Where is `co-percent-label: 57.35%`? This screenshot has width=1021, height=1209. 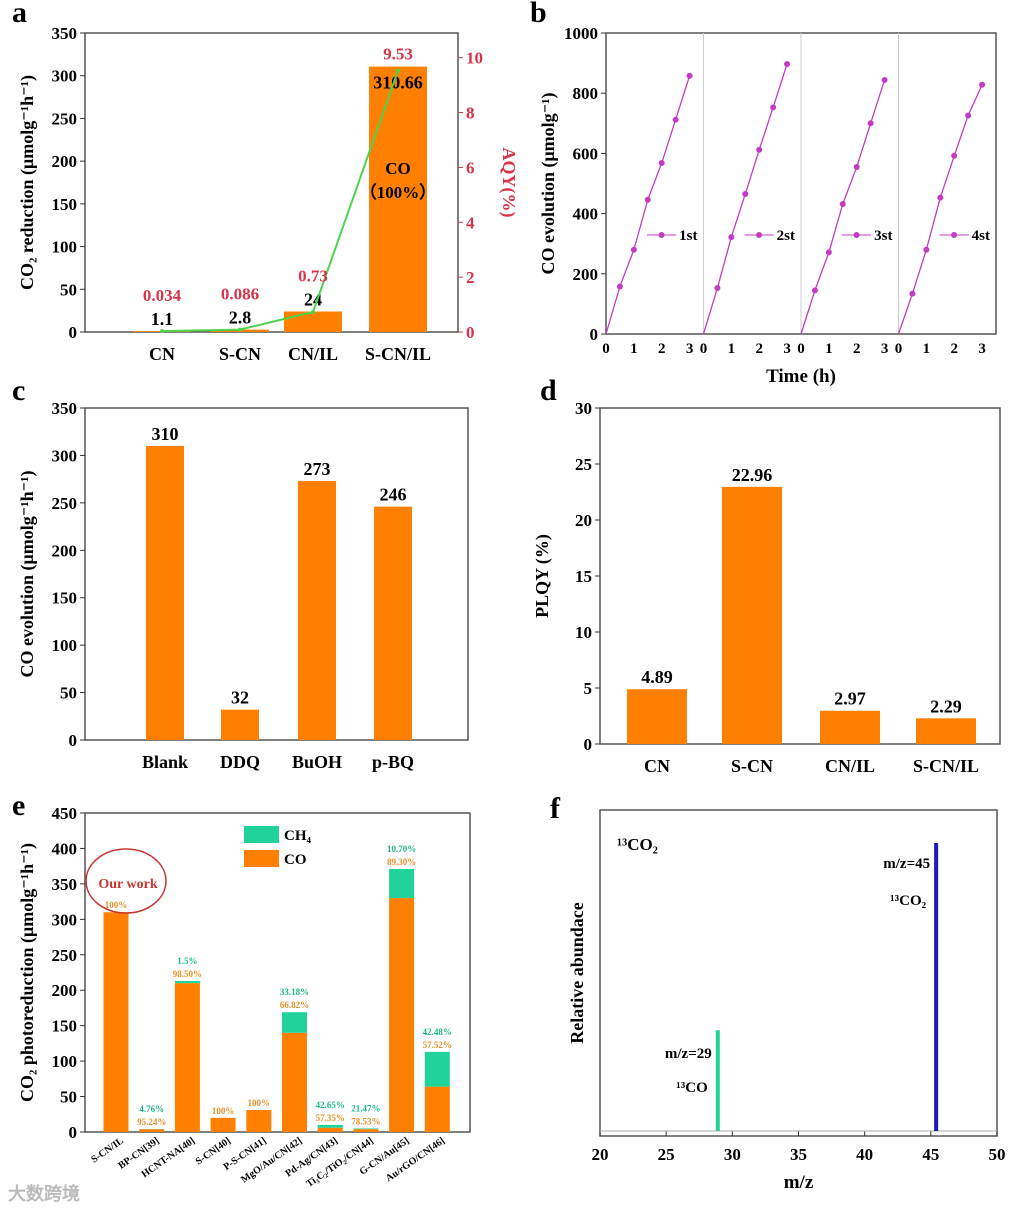 co-percent-label: 57.35% is located at coordinates (330, 1118).